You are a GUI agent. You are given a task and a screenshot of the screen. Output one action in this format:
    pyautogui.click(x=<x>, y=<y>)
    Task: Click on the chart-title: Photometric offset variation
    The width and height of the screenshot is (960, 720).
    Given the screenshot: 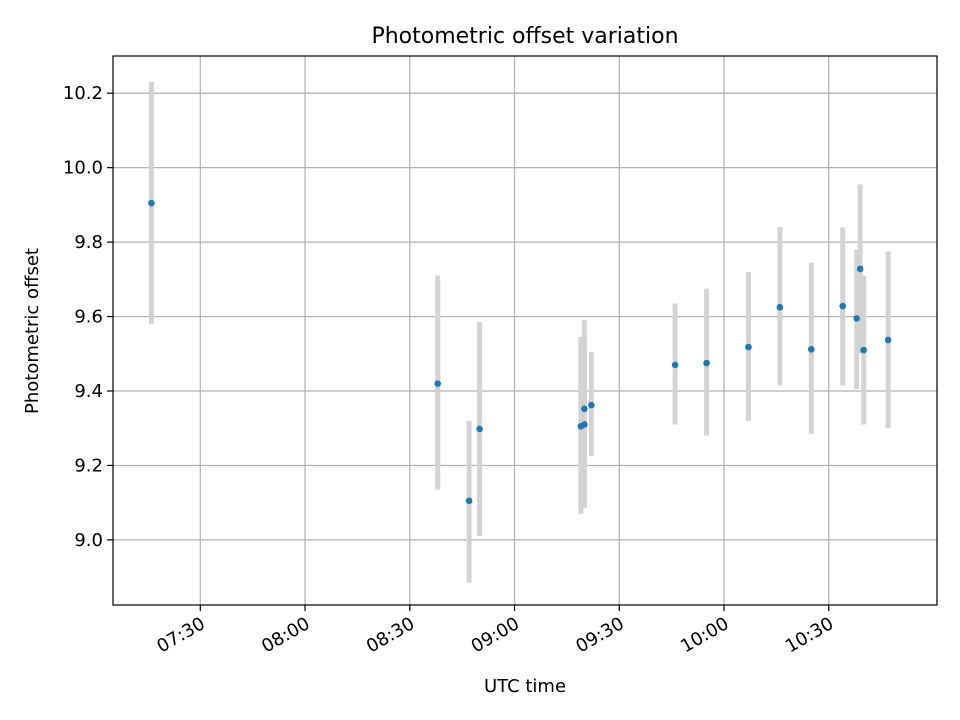 What is the action you would take?
    pyautogui.click(x=524, y=36)
    